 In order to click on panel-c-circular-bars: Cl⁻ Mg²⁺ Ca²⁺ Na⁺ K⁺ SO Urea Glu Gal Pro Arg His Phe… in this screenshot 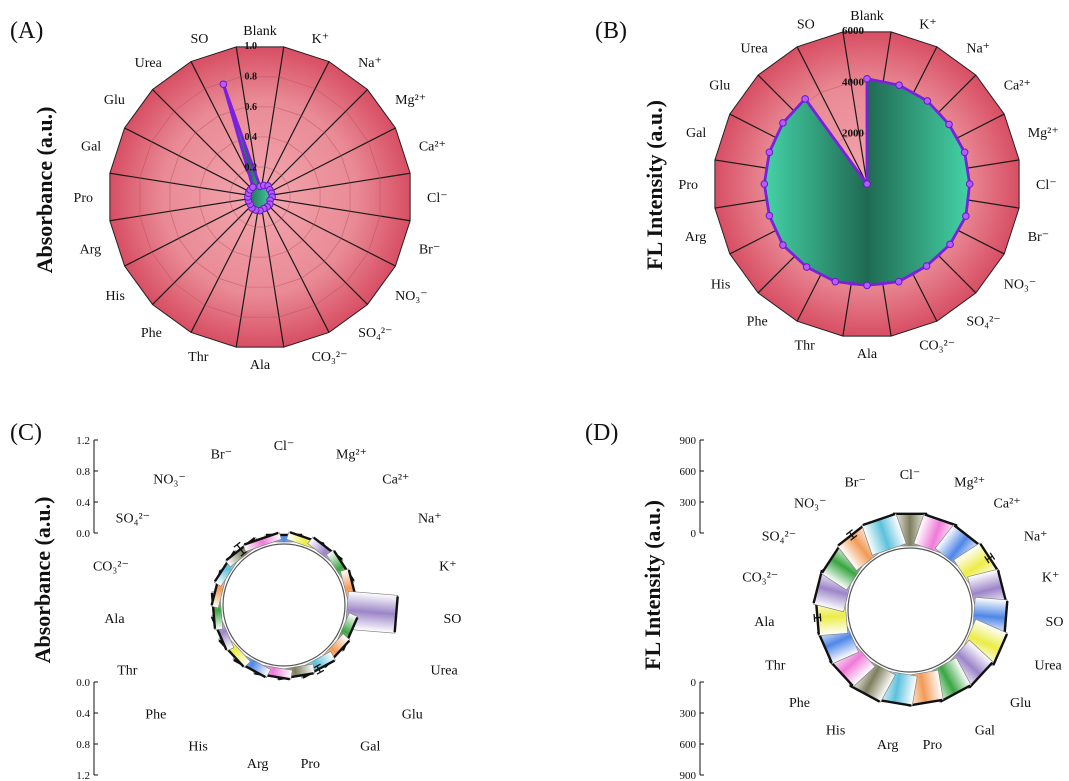, I will do `click(277, 605)`.